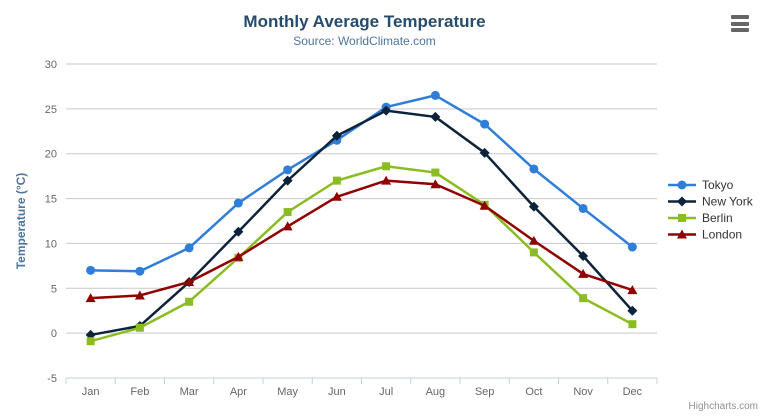  Describe the element at coordinates (54, 334) in the screenshot. I see `y-axis-tick-label: 0` at that location.